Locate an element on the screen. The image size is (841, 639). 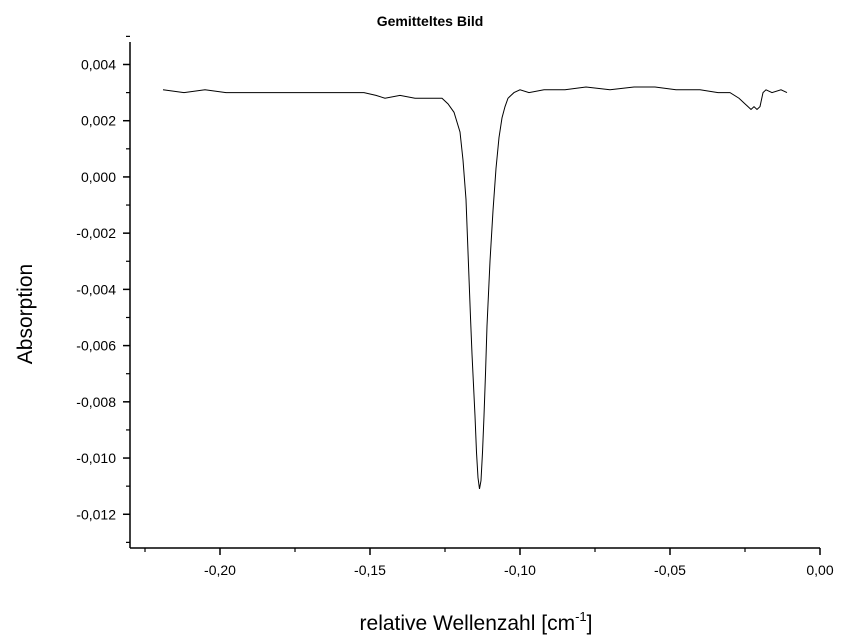
x-axis-title: relative Wellenzahl [cm-1] is located at coordinates (476, 622).